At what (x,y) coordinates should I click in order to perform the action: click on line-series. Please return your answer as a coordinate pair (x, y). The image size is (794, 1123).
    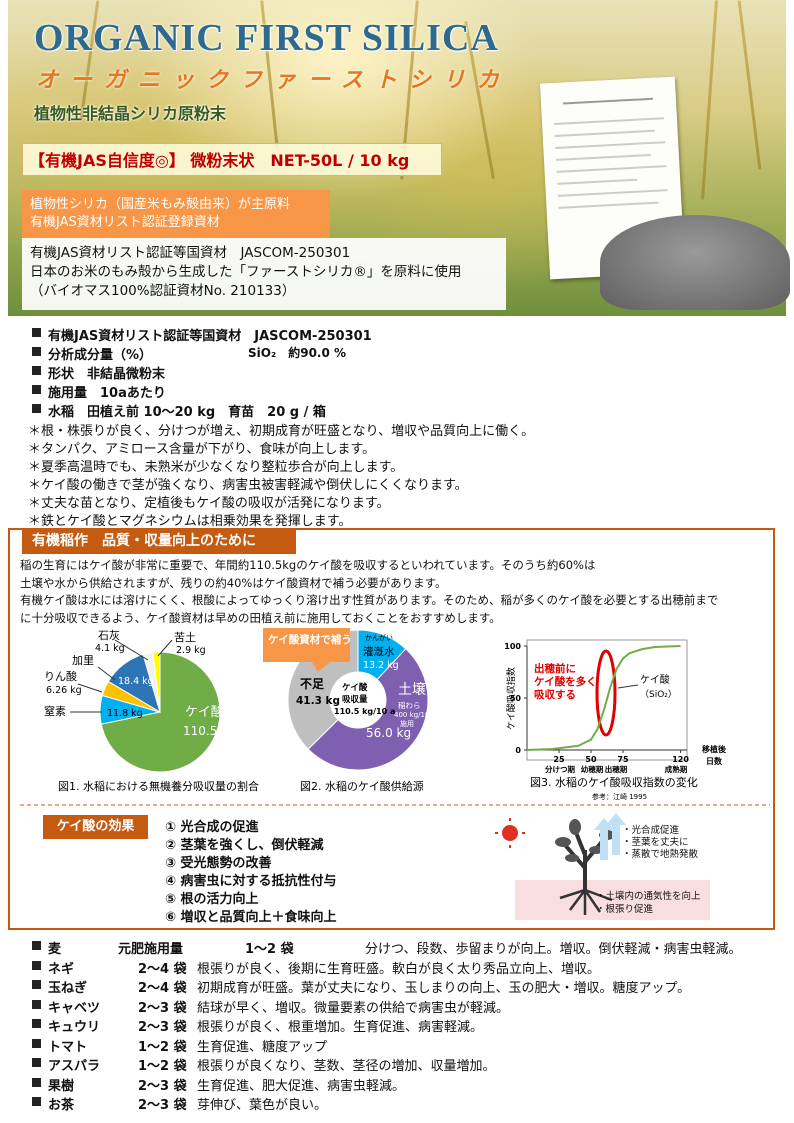
    Looking at the image, I should click on (603, 698).